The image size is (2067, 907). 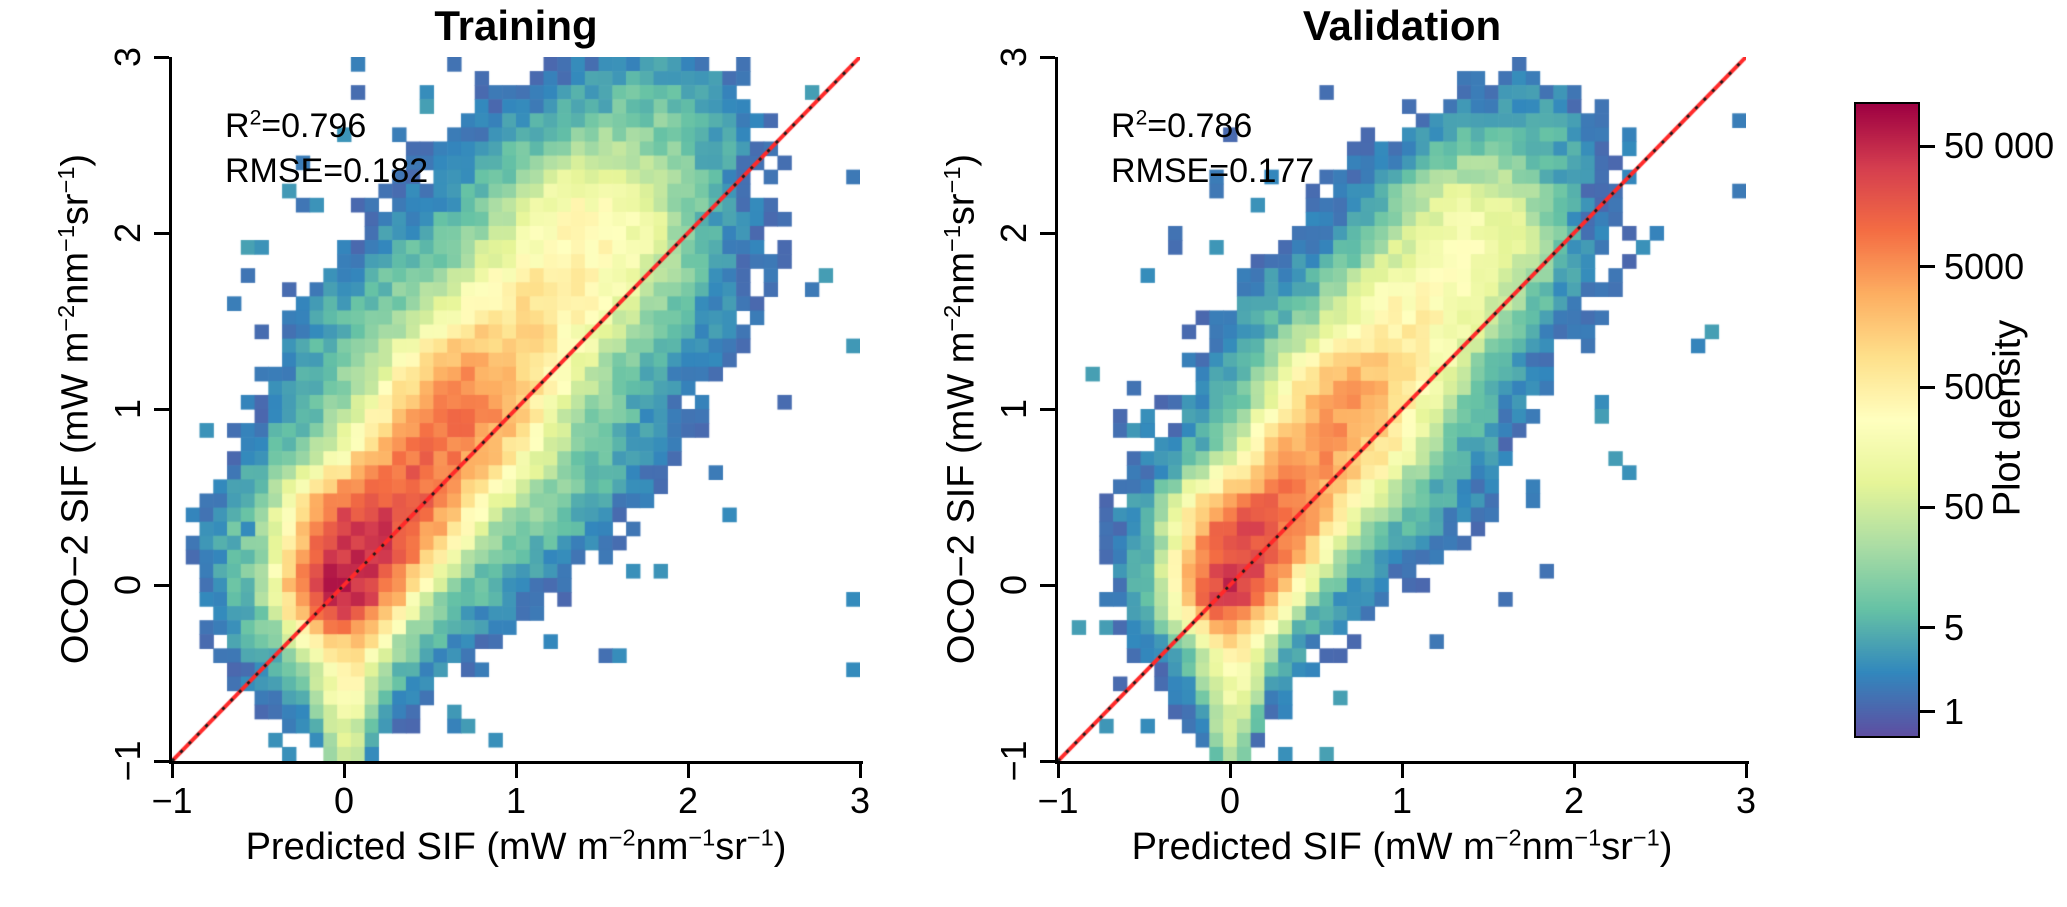 I want to click on validation-title: Validation, so click(x=1402, y=25).